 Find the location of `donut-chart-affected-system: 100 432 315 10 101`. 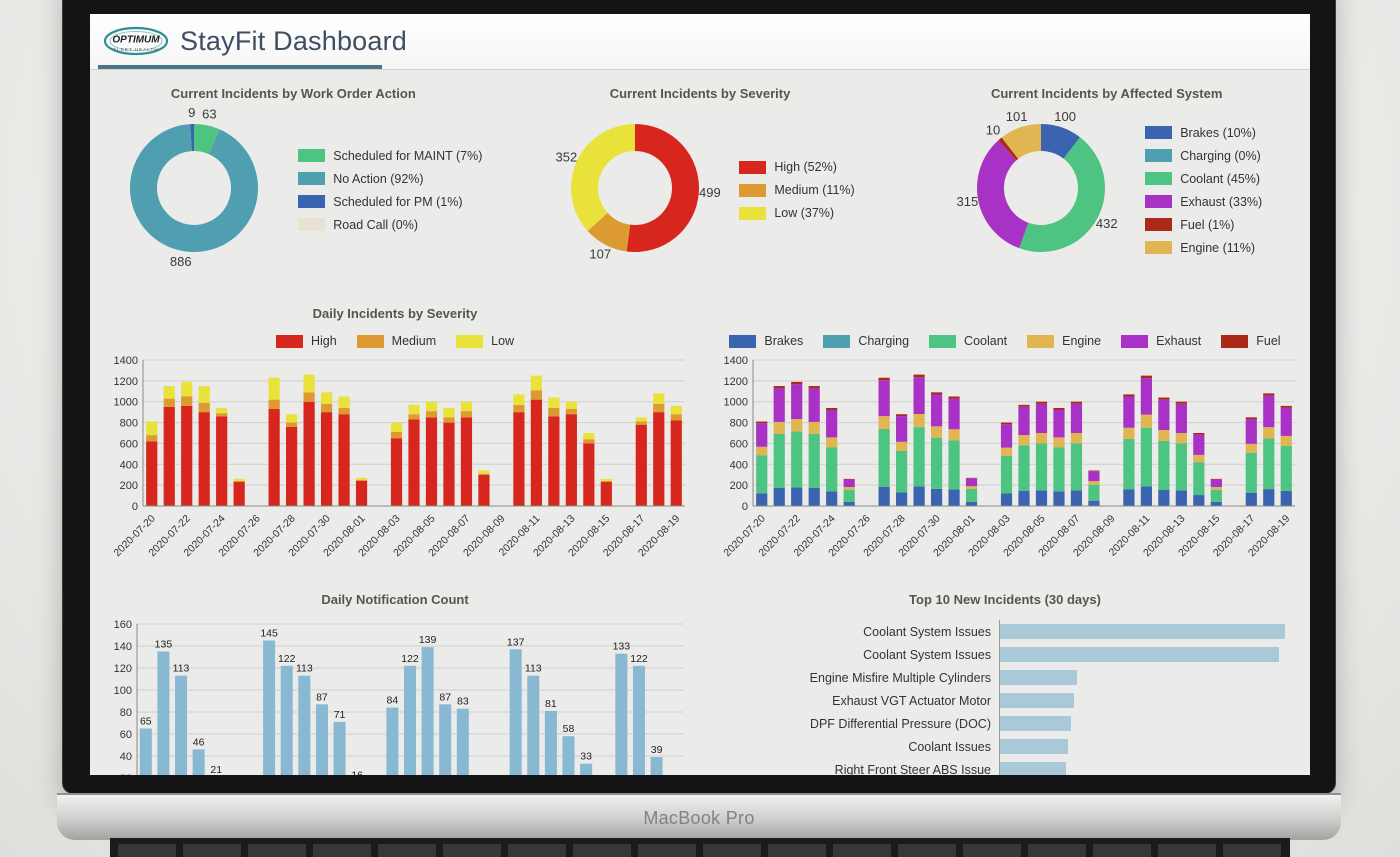

donut-chart-affected-system: 100 432 315 10 101 is located at coordinates (1041, 190).